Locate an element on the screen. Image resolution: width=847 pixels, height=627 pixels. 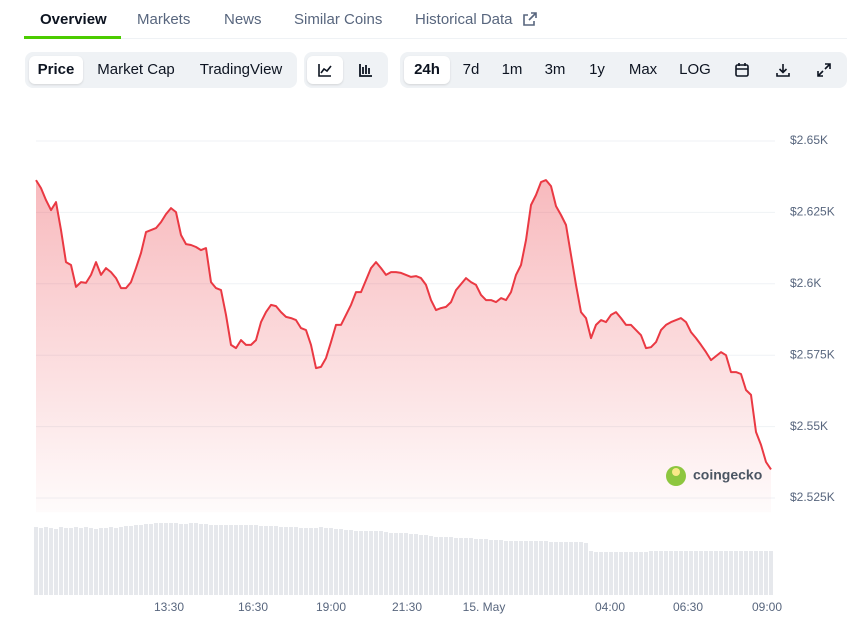
fullscreen-button is located at coordinates (824, 70).